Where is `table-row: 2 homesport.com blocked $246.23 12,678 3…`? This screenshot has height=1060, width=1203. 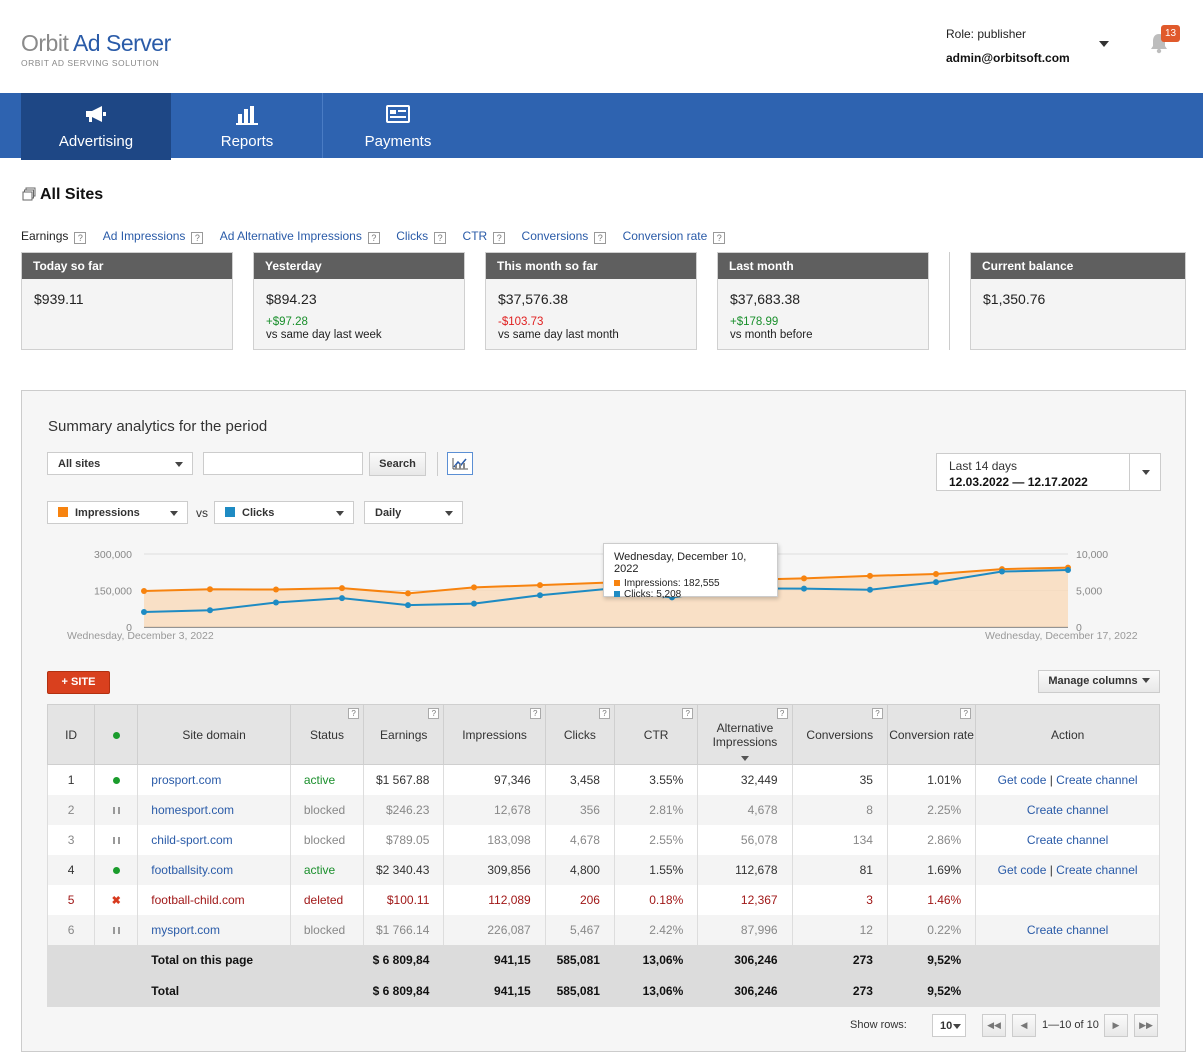
table-row: 2 homesport.com blocked $246.23 12,678 3… is located at coordinates (603, 809).